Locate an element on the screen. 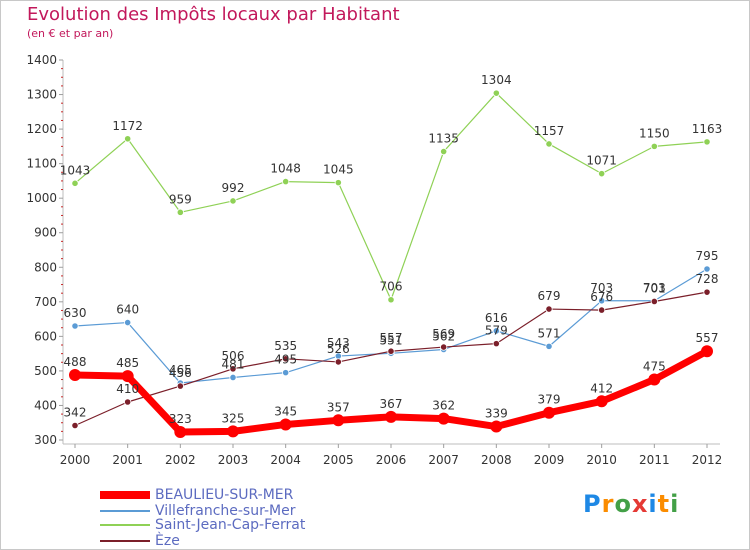 This screenshot has width=750, height=550. y-tick-label: 600 is located at coordinates (45, 336).